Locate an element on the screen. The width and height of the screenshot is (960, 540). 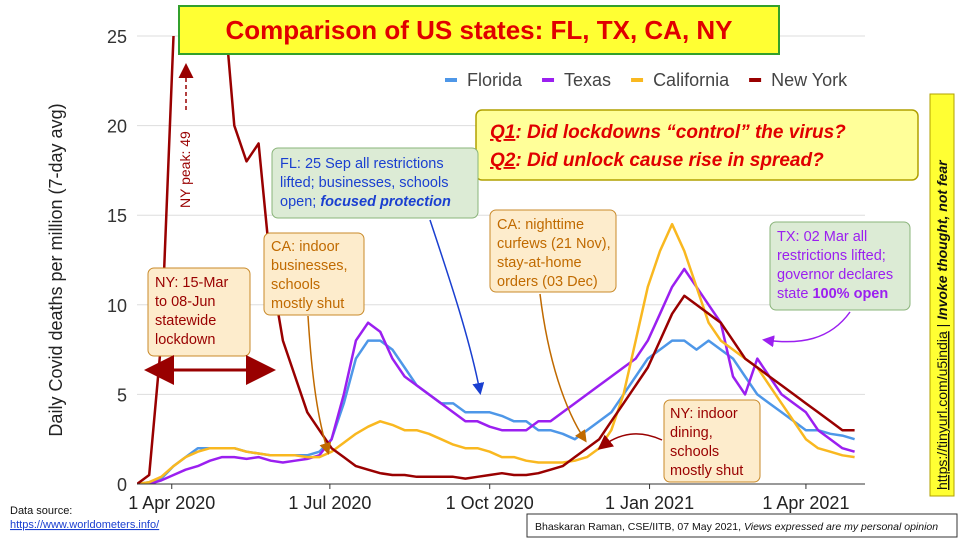
annotation-line: NY: indoor is located at coordinates (704, 414).